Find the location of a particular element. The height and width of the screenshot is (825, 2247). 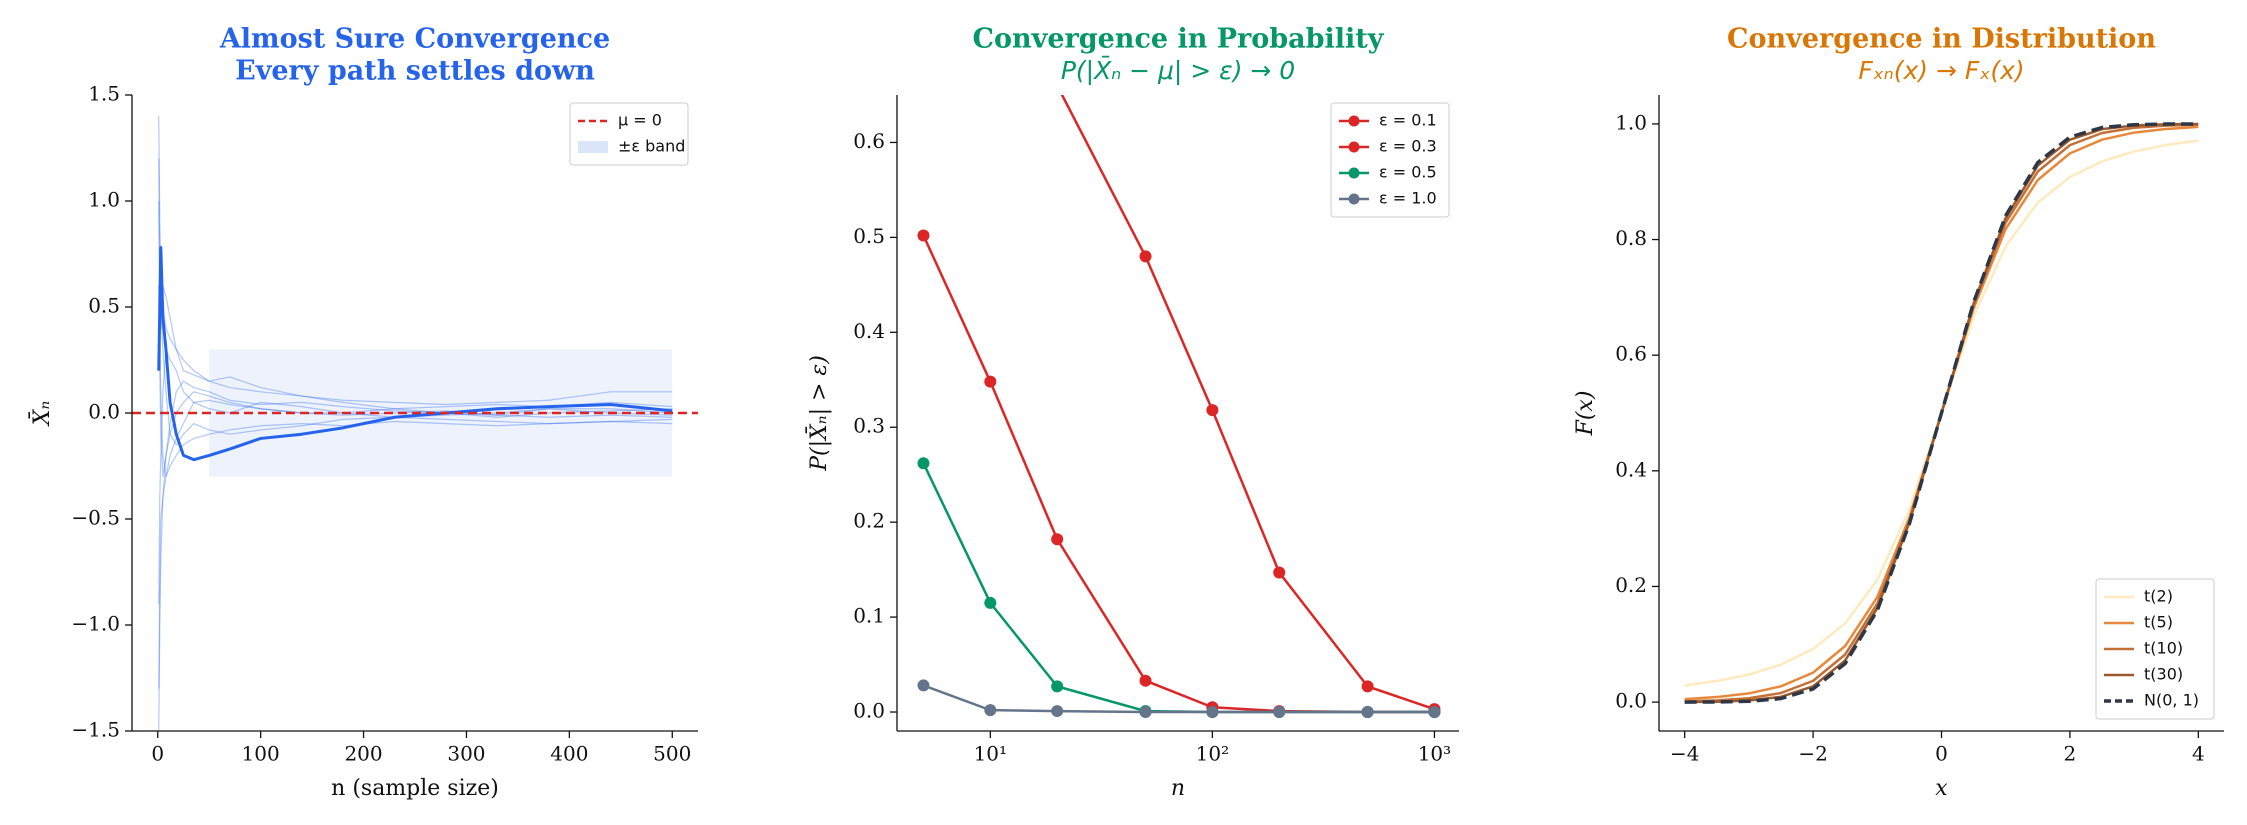

legend-label: t(10) is located at coordinates (2163, 648).